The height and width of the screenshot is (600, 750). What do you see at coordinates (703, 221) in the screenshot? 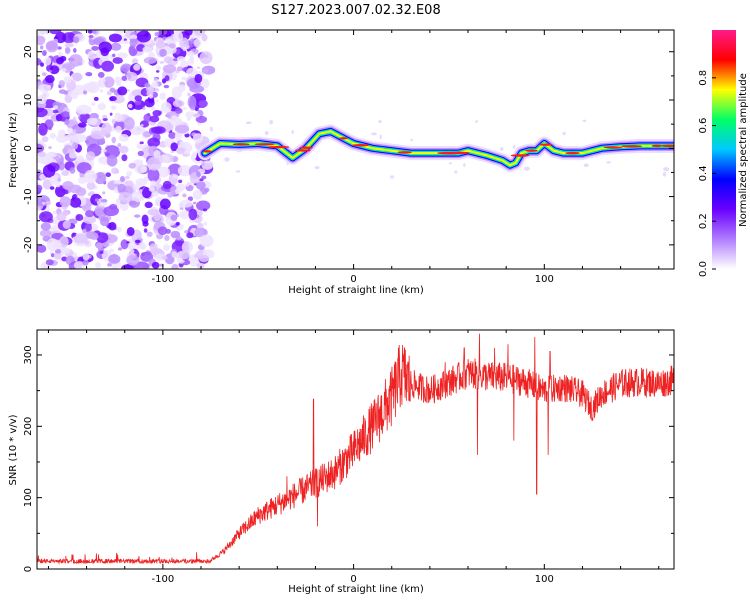
I see `colorbar-tick-label: 0.2` at bounding box center [703, 221].